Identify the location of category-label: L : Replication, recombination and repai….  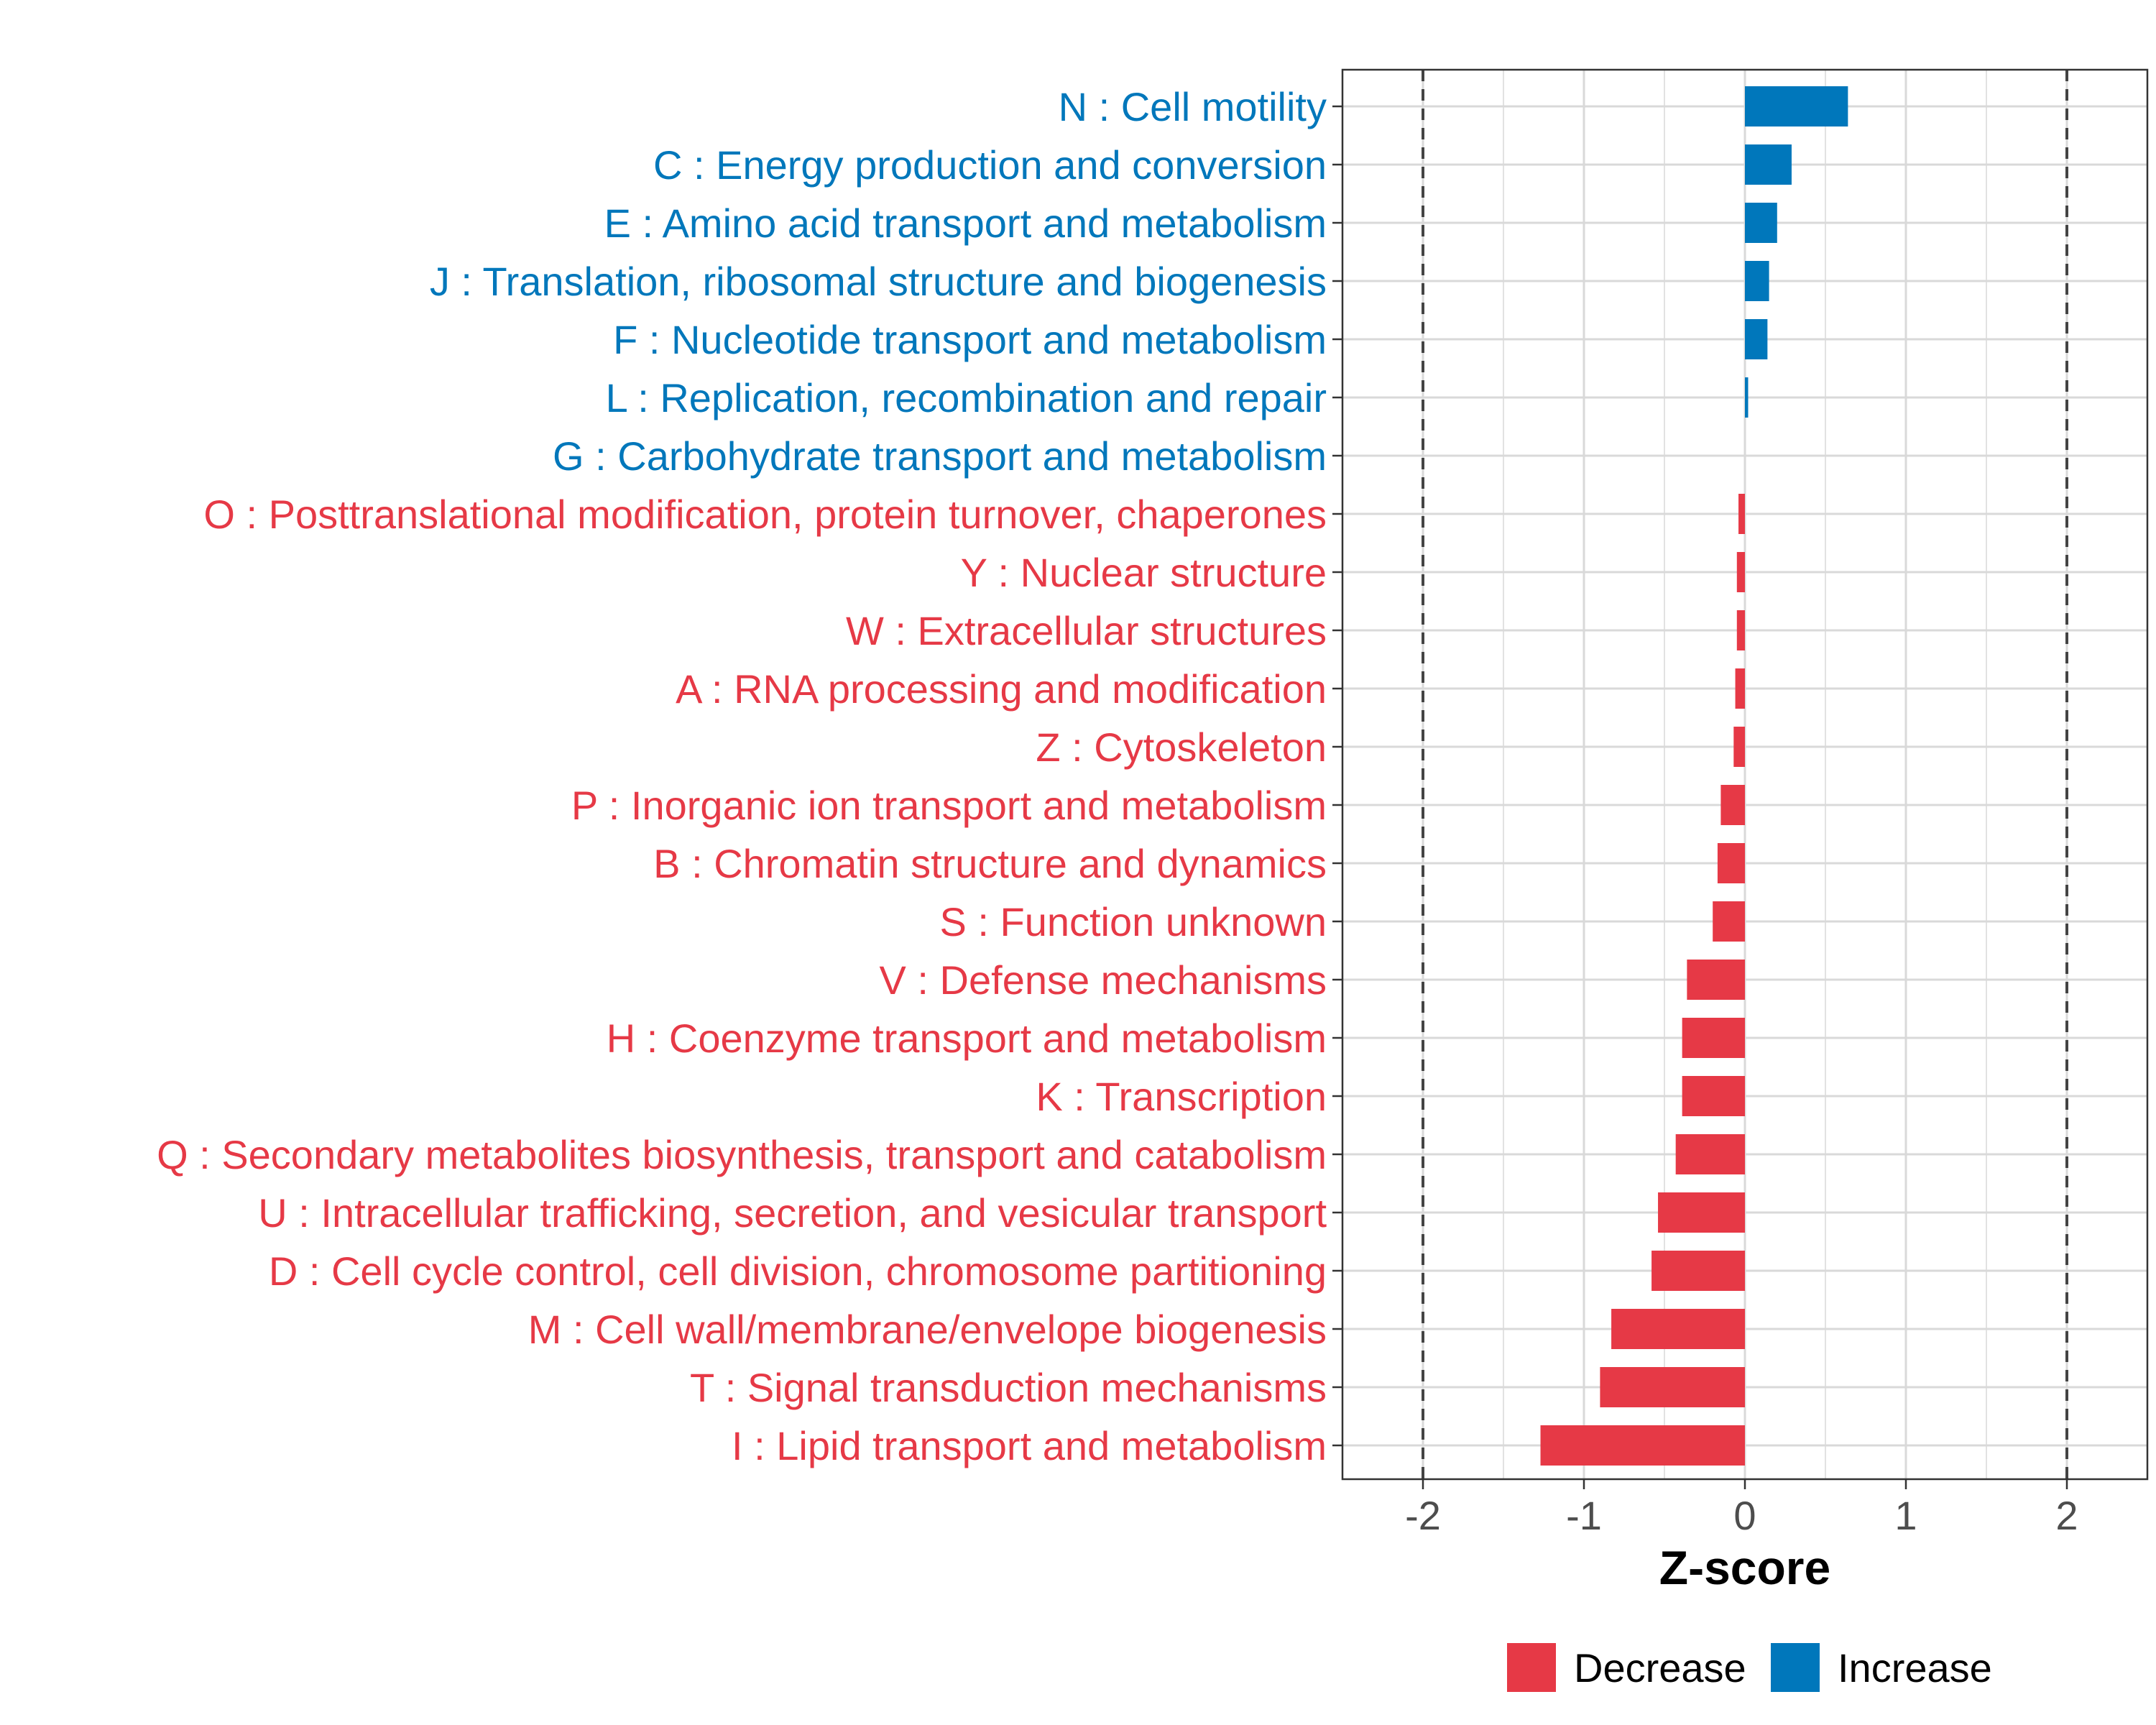
(967, 397).